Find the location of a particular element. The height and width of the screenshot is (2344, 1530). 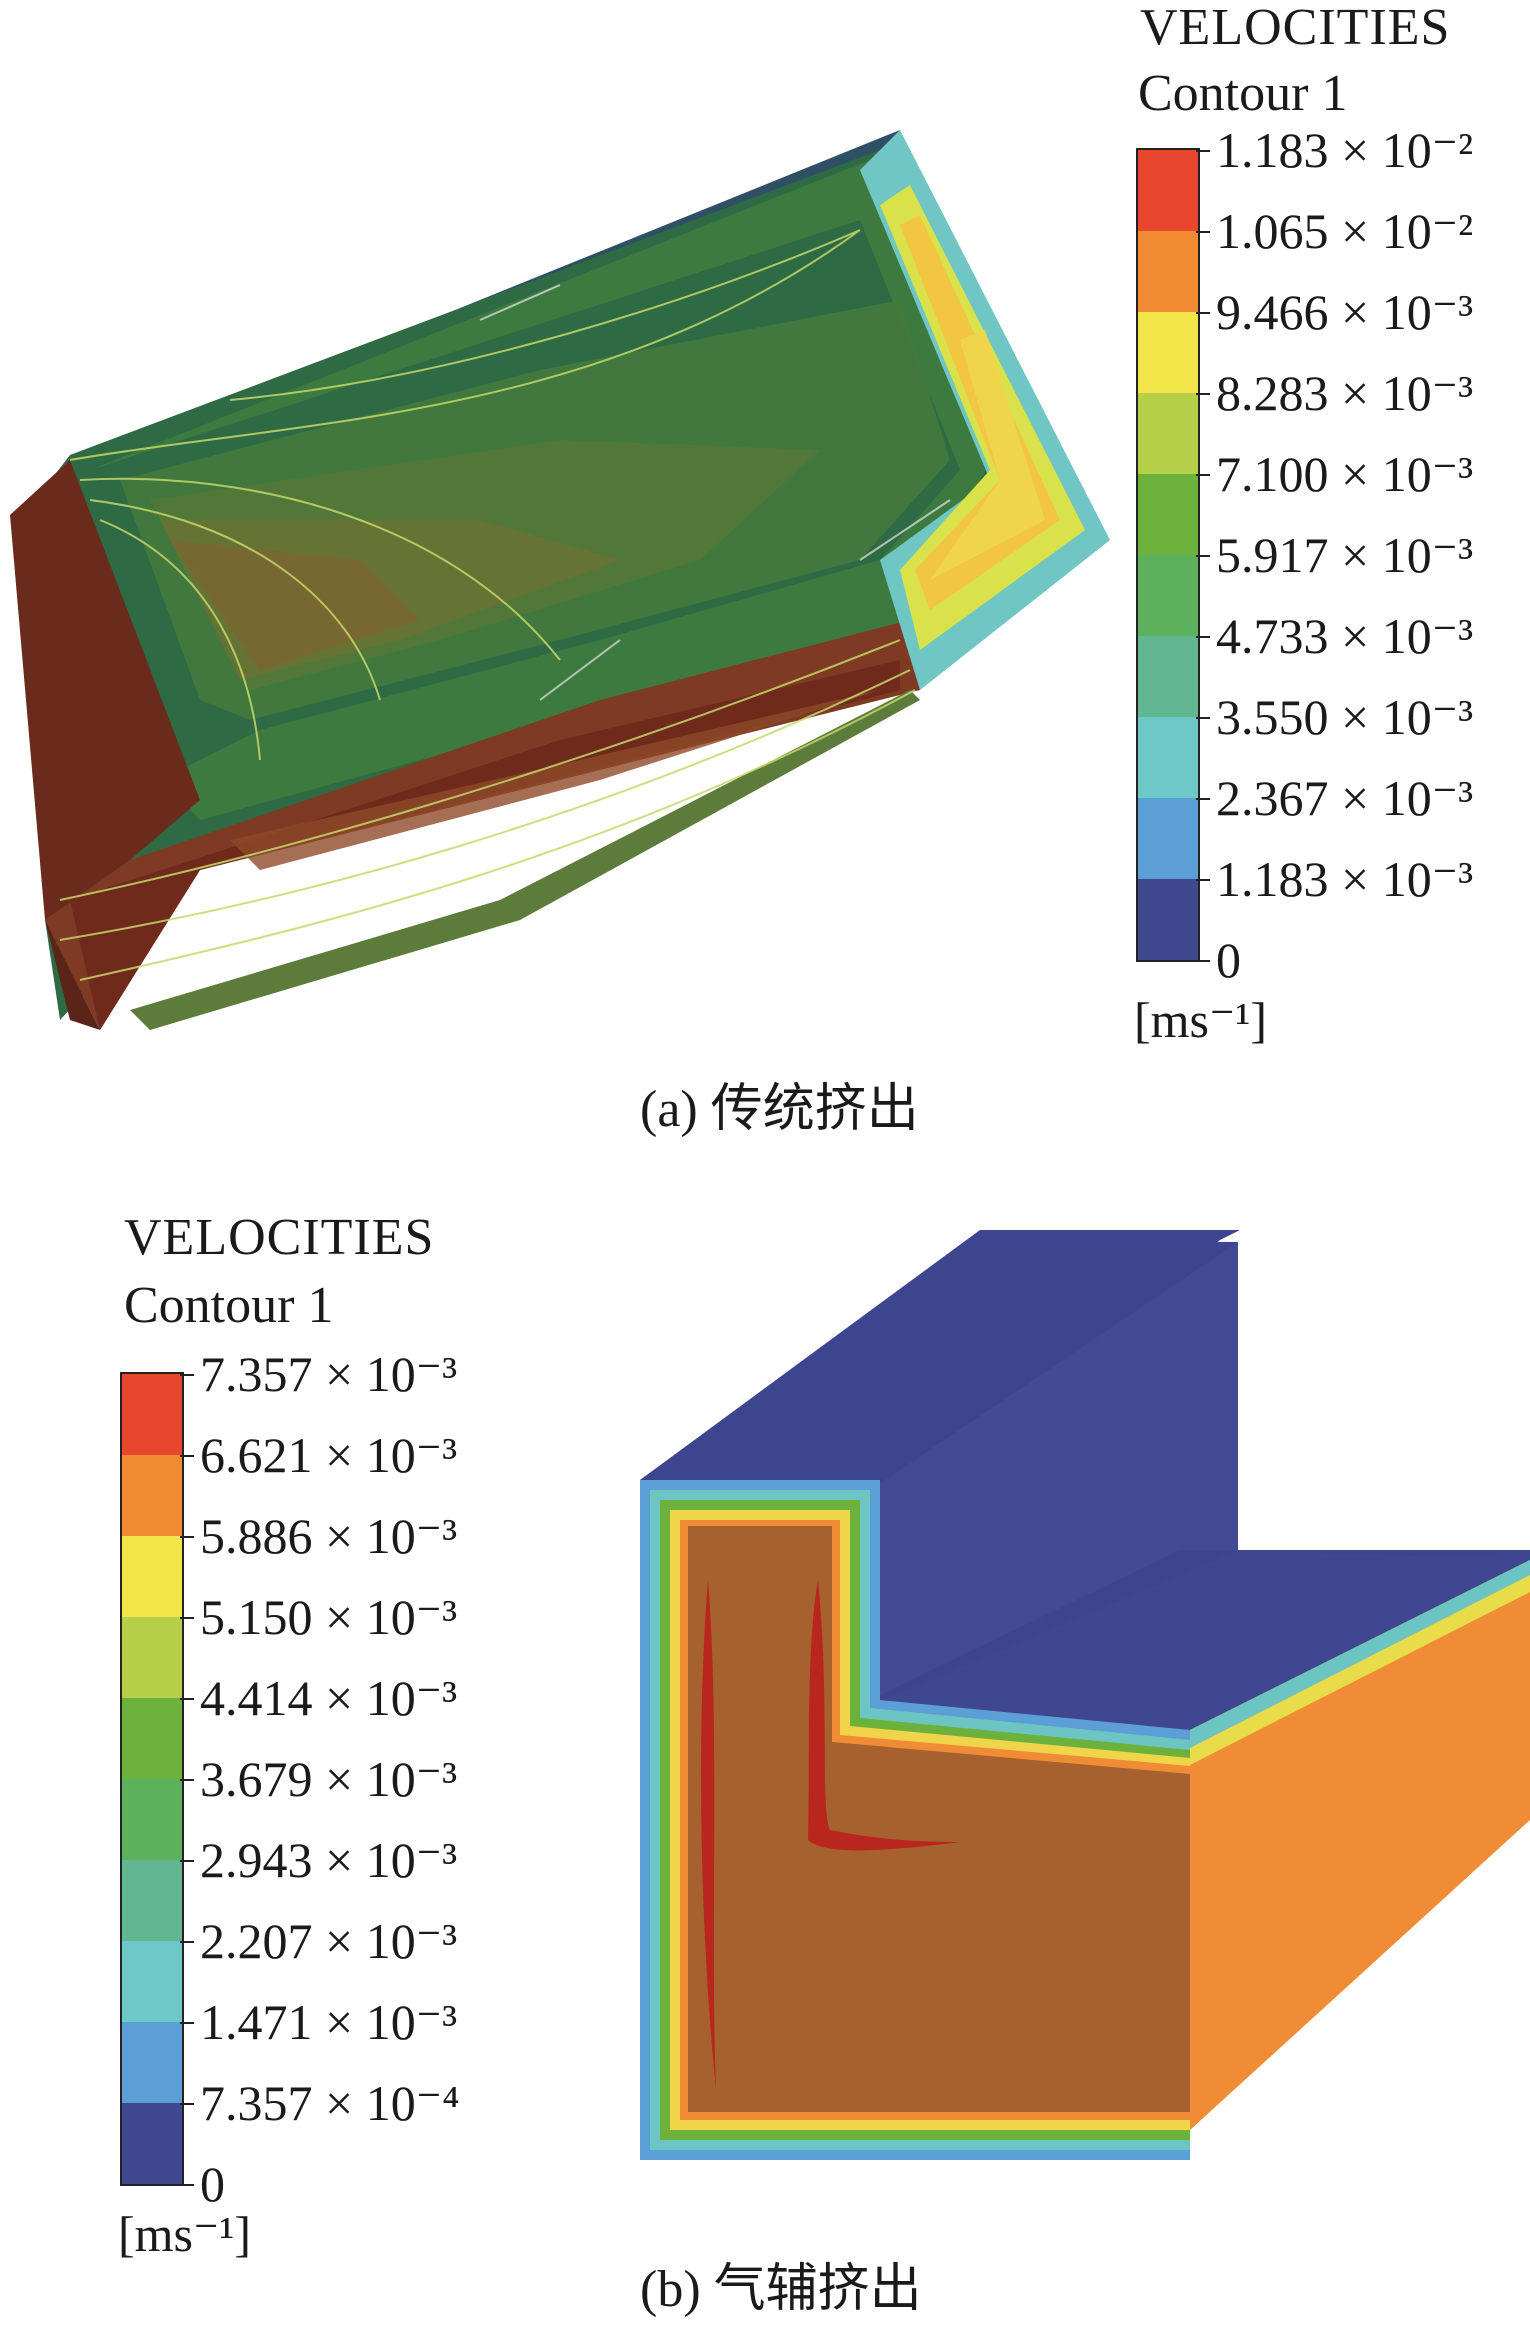

colorbar-tick-label: 7.357 × 10⁻³ is located at coordinates (318, 1374).